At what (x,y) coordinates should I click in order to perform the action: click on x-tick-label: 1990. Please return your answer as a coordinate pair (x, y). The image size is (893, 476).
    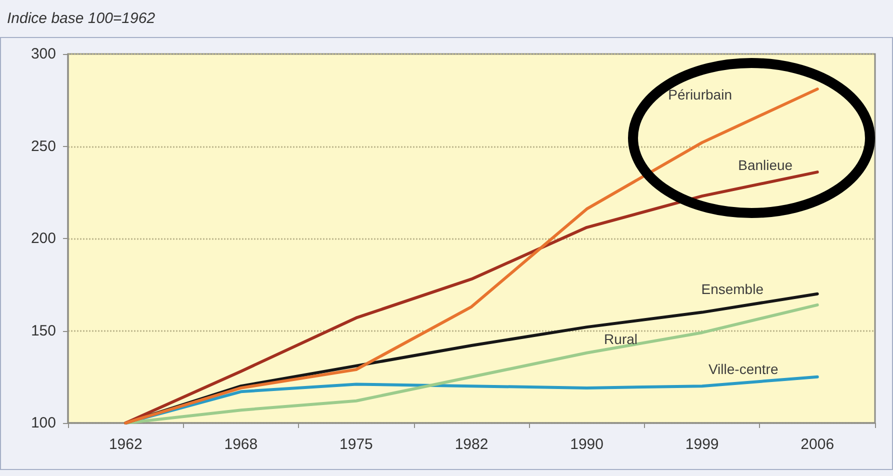
    Looking at the image, I should click on (587, 444).